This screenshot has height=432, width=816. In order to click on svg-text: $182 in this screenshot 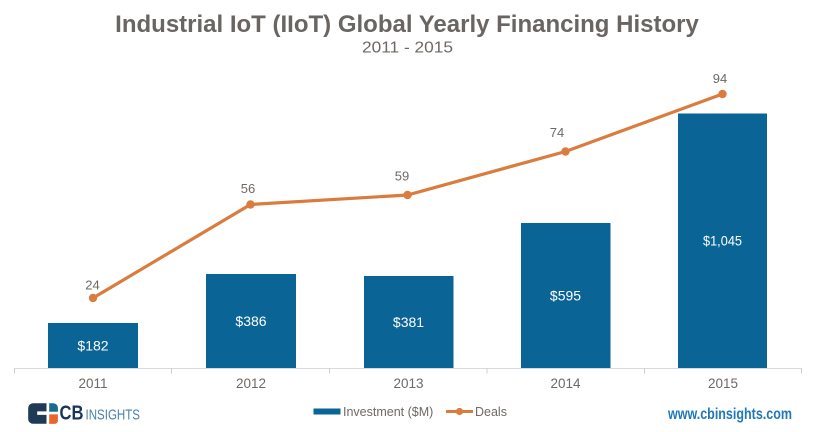, I will do `click(92, 346)`.